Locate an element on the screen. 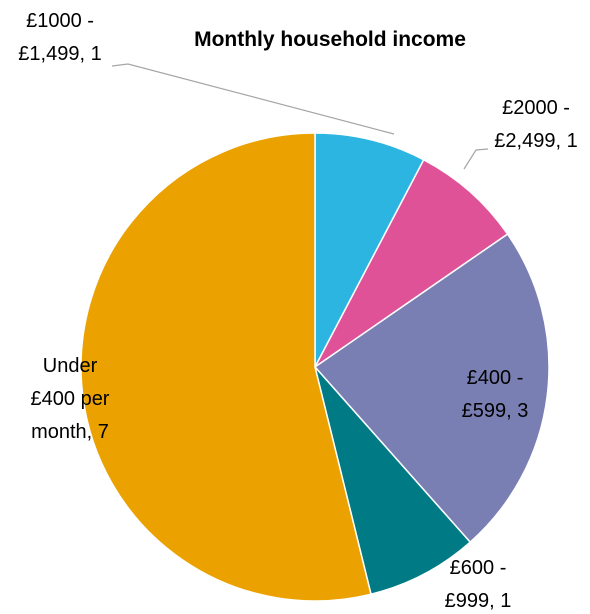 The image size is (590, 614). data-label: £2000 - £2,499, 1 is located at coordinates (536, 124).